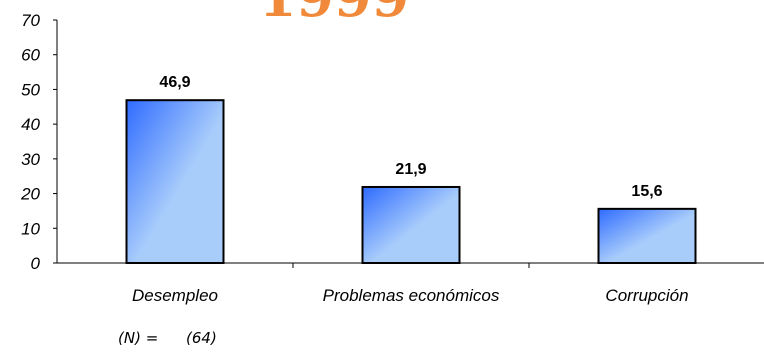  Describe the element at coordinates (30, 159) in the screenshot. I see `y-tick-label: 30` at that location.